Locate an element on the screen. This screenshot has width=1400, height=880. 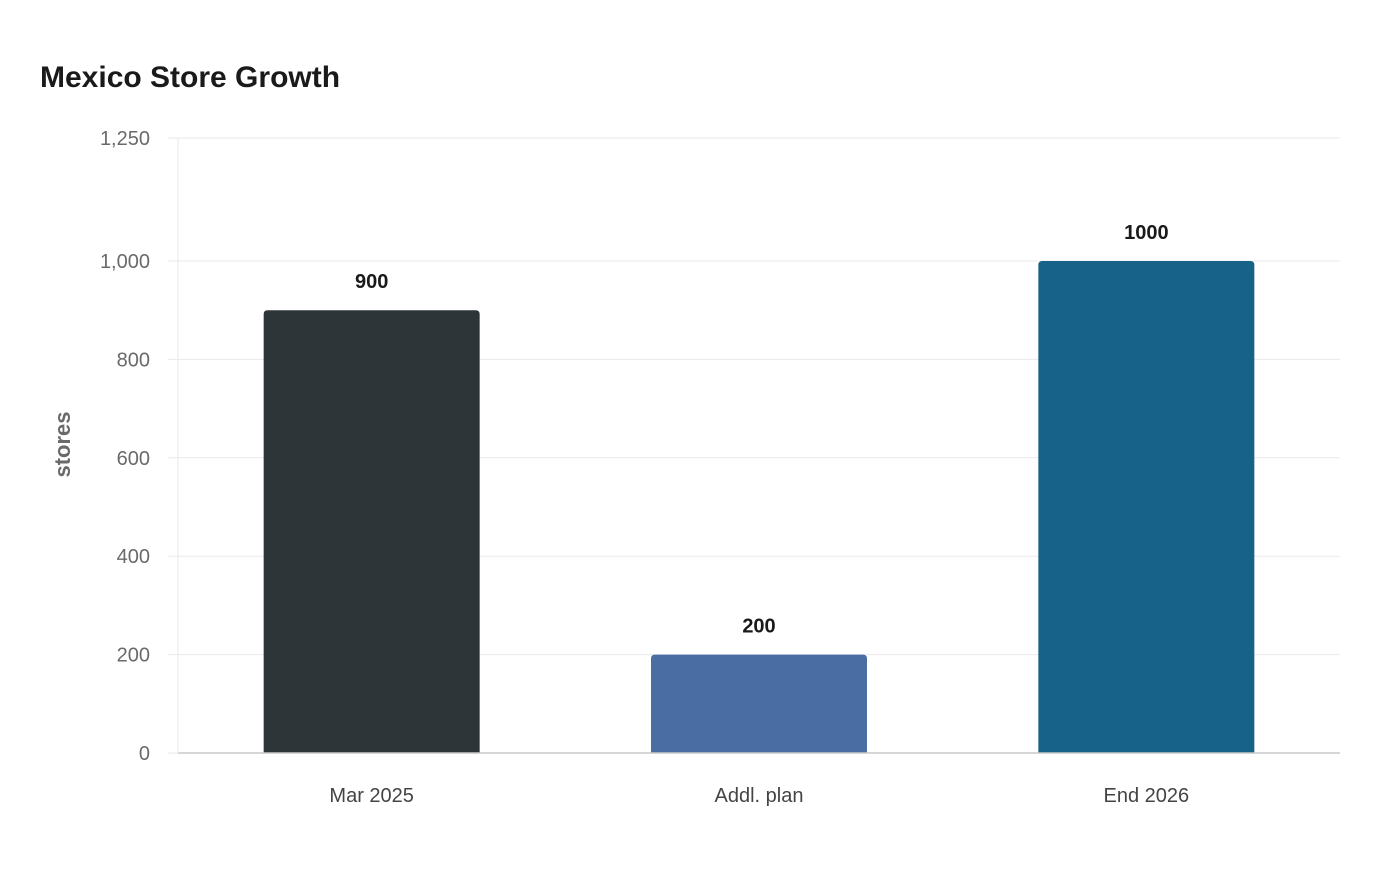
data-label: 200 is located at coordinates (758, 627).